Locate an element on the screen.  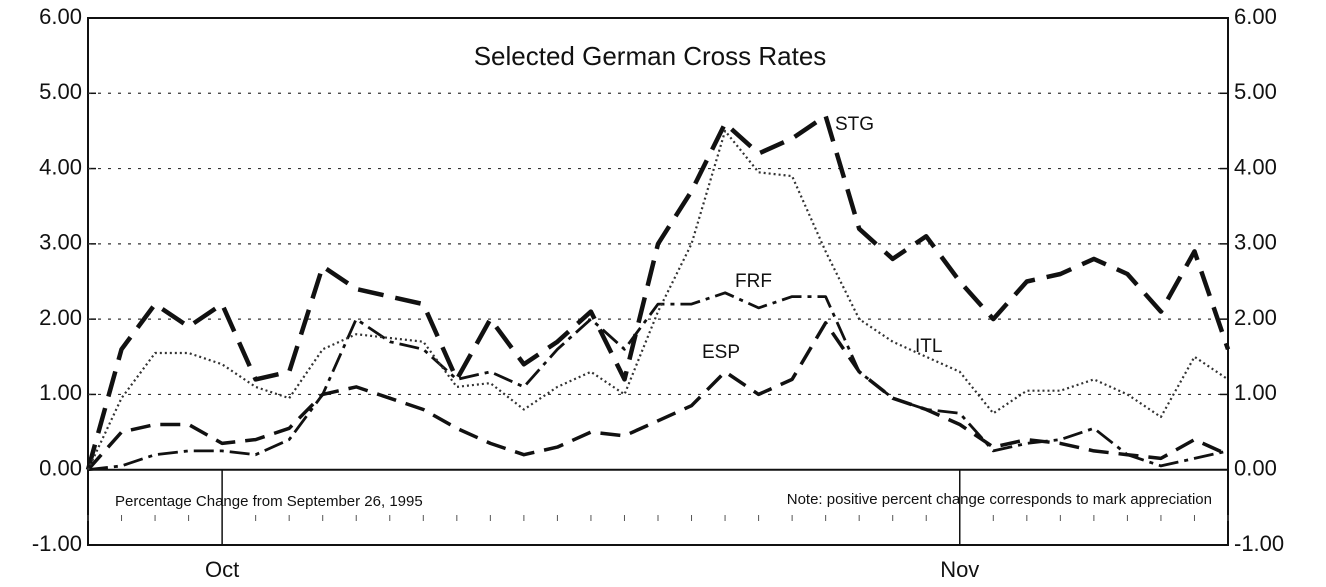
y2-tick-label: 6.00 is located at coordinates (1255, 16).